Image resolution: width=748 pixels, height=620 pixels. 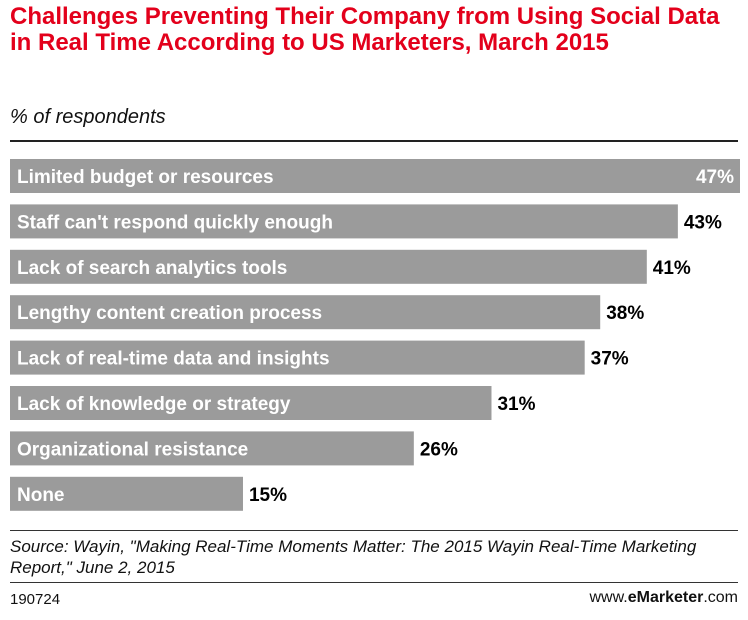 What do you see at coordinates (132, 449) in the screenshot?
I see `bar-category-label: Organizational resistance` at bounding box center [132, 449].